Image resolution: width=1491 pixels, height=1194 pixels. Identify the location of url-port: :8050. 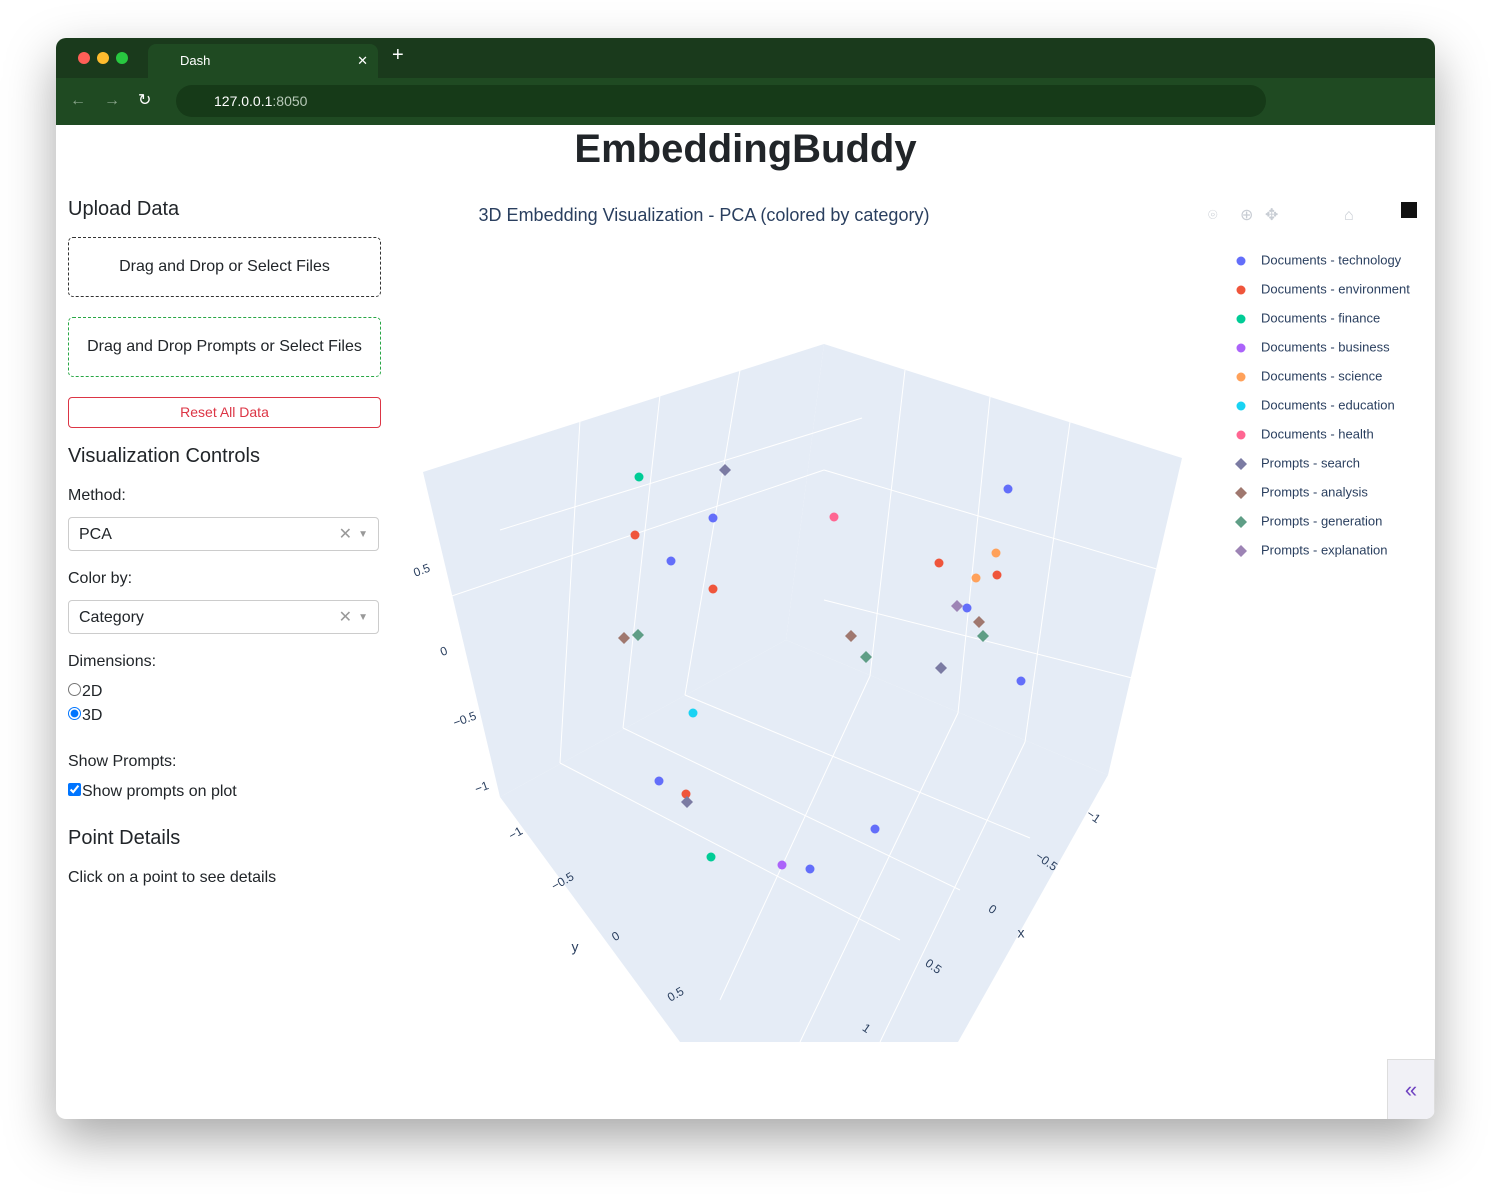
(290, 101).